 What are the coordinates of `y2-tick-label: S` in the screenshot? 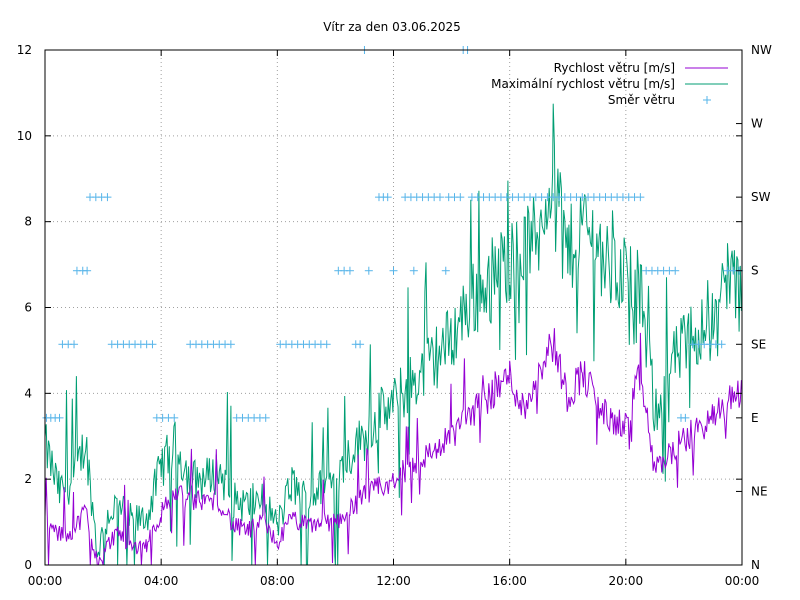 It's located at (755, 271).